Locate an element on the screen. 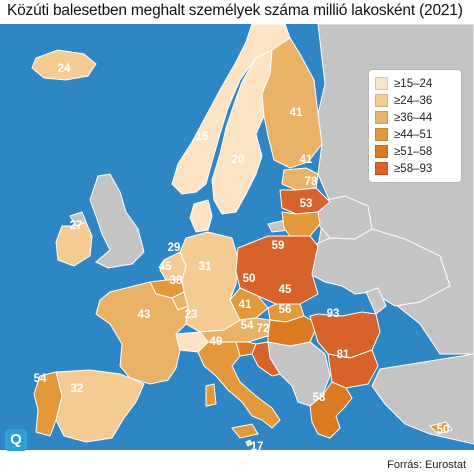  value-italy: 49 is located at coordinates (216, 342).